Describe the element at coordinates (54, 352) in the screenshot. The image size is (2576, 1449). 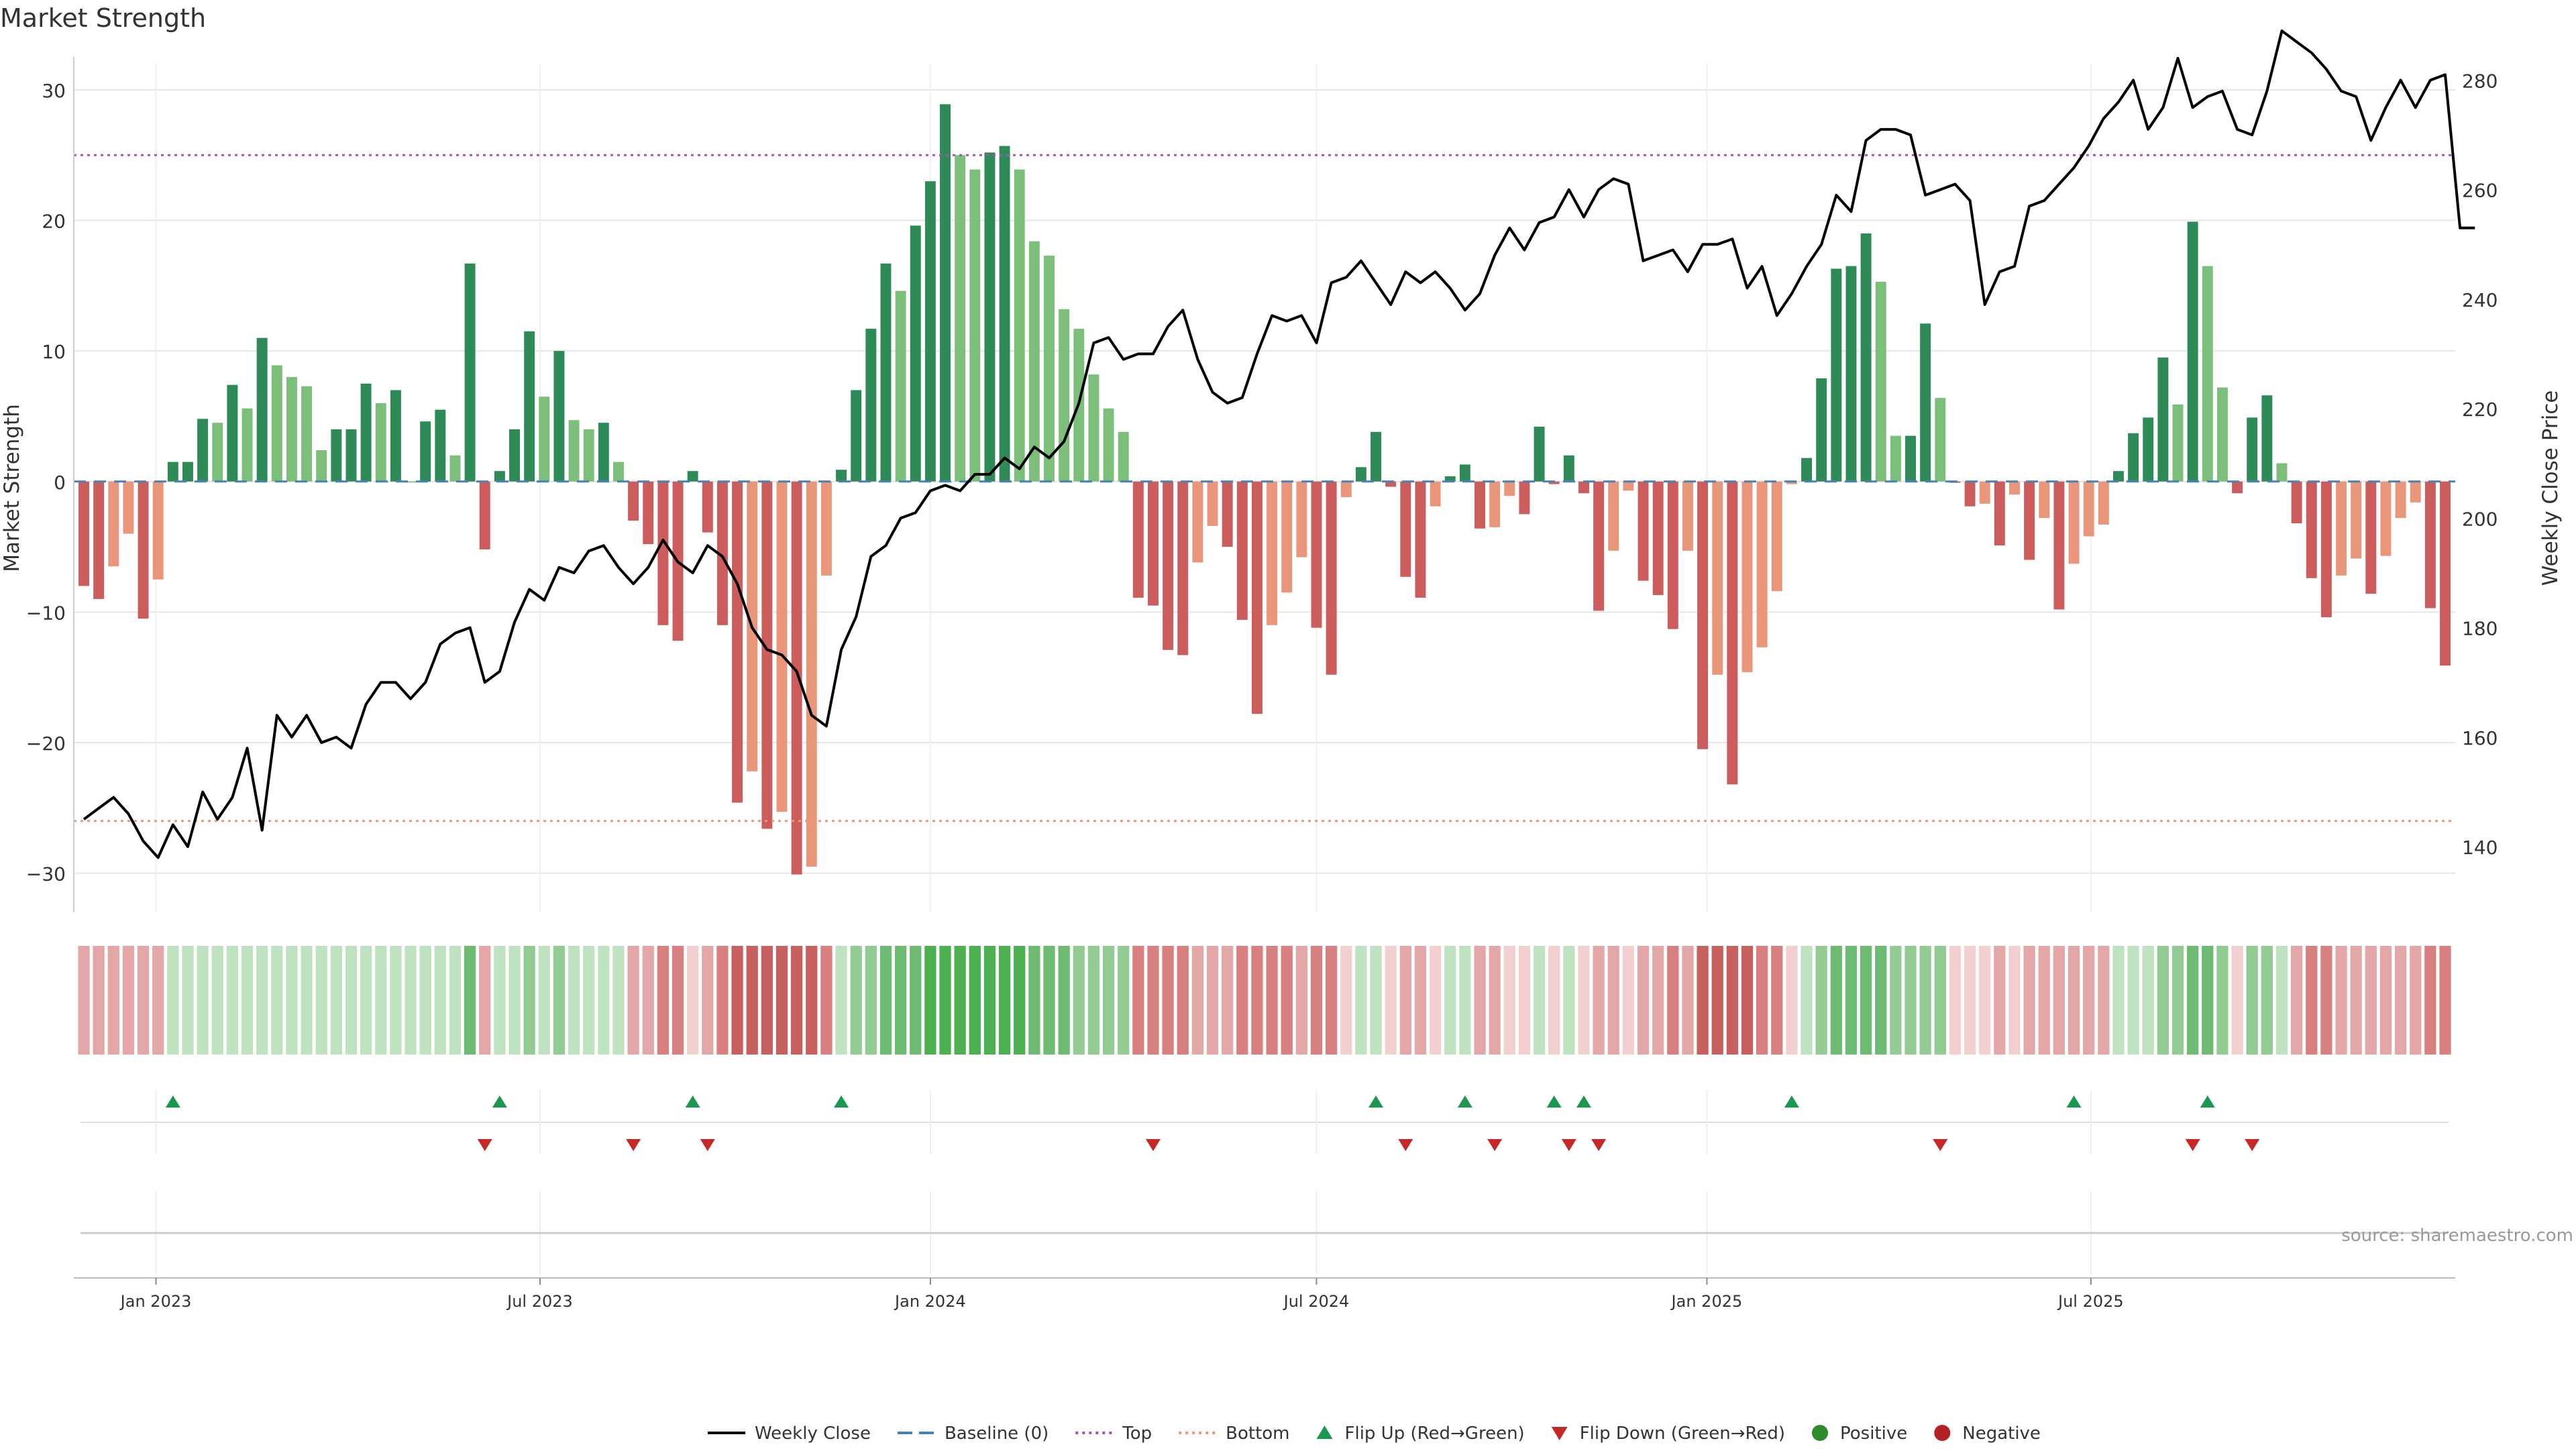
I see `left-tick-label: 10` at that location.